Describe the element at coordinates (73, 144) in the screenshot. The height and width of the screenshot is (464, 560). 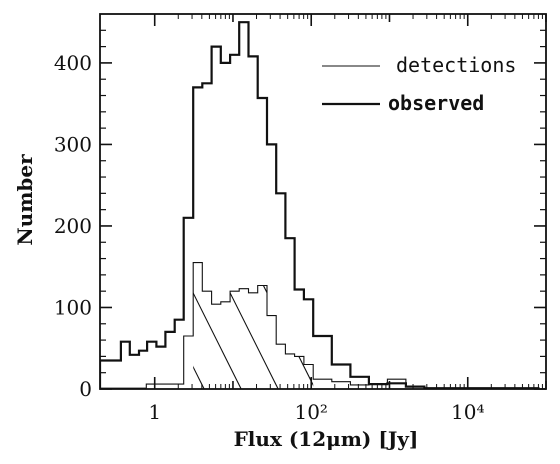
I see `y-tick-label: 300` at that location.